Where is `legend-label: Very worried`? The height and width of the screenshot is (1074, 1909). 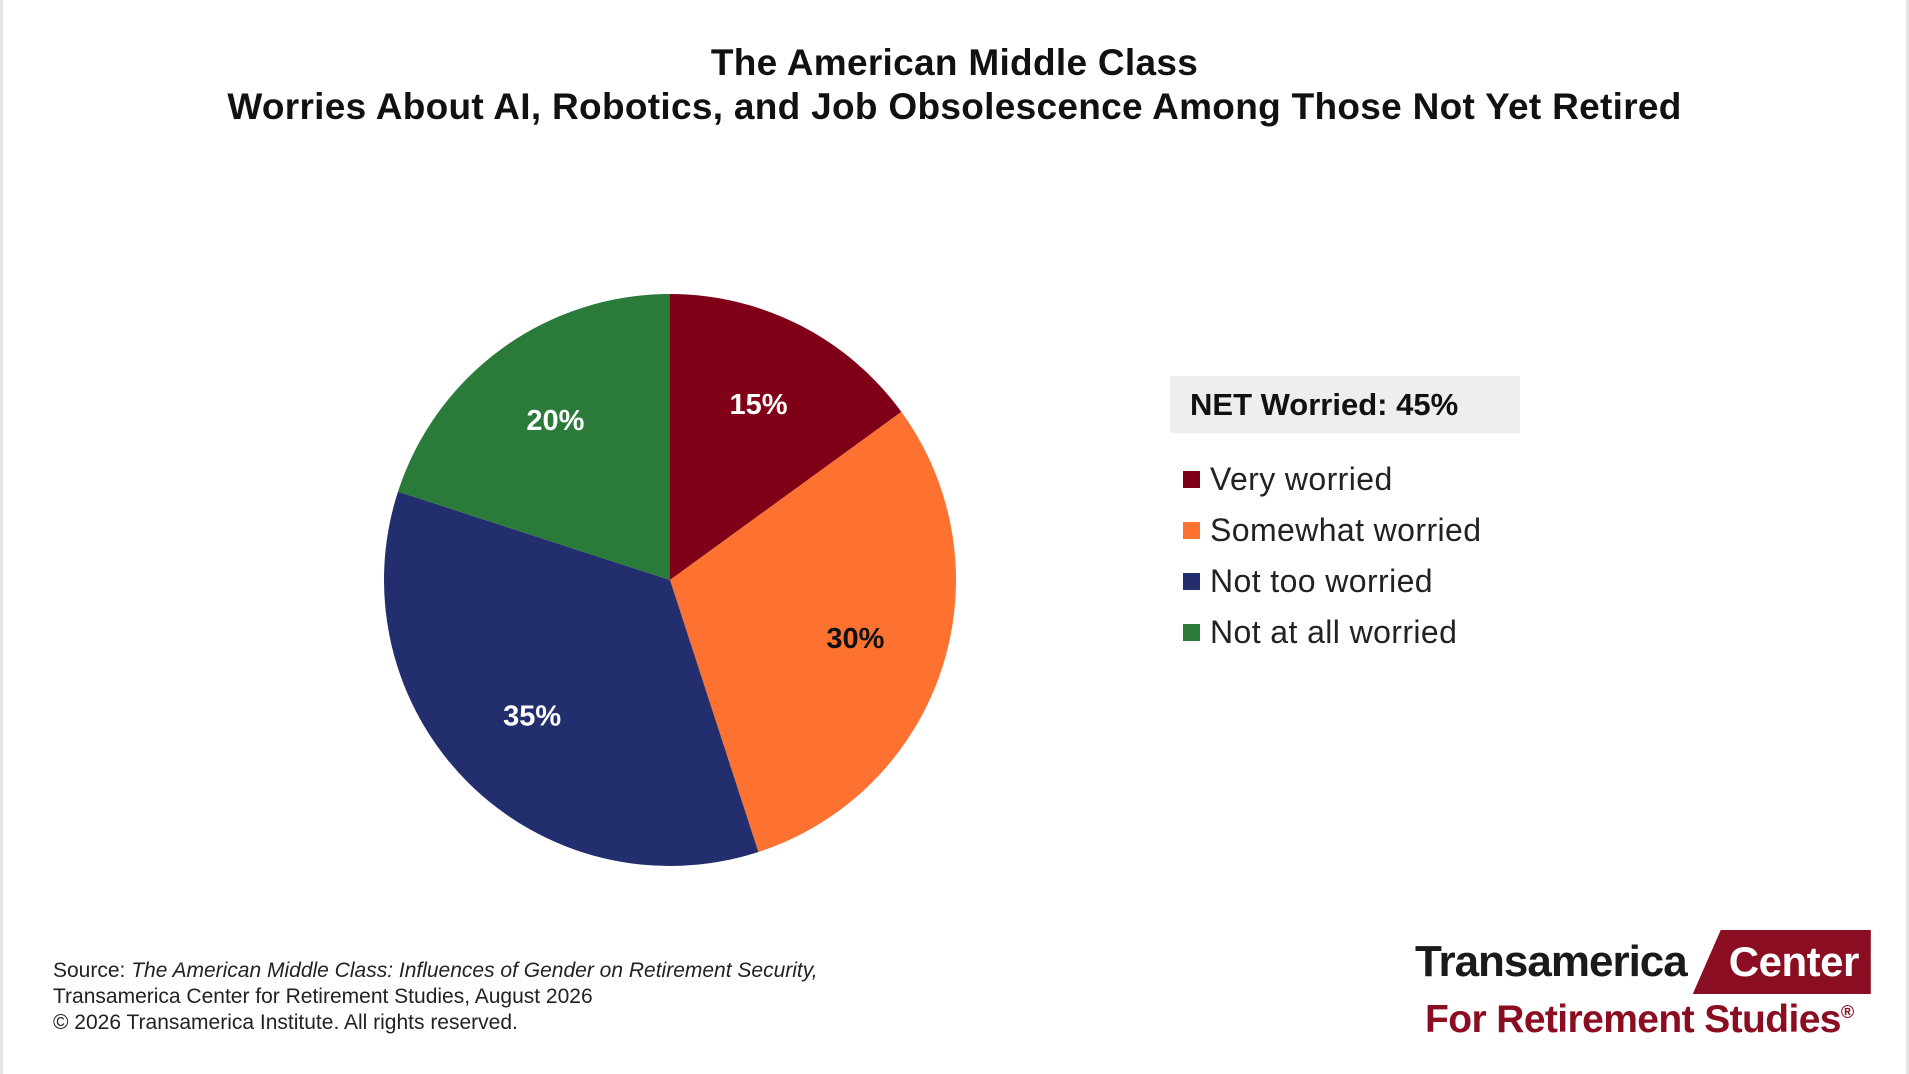
legend-label: Very worried is located at coordinates (1301, 479).